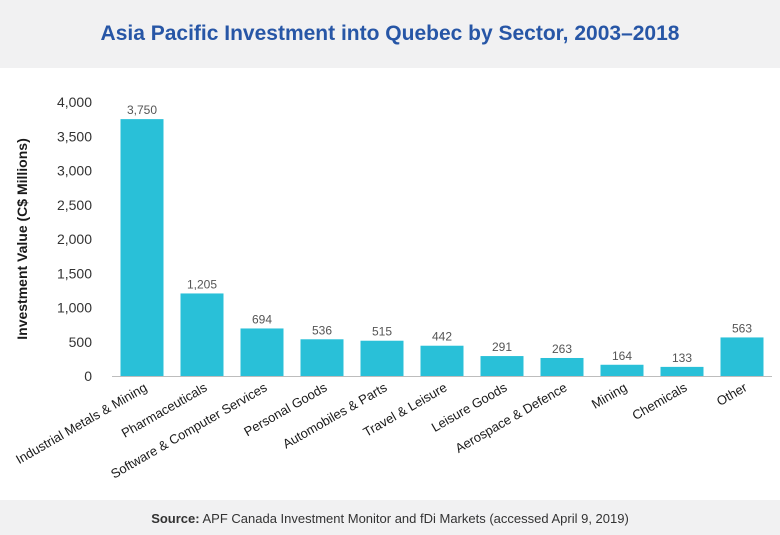  I want to click on data-label: 1,205, so click(202, 284).